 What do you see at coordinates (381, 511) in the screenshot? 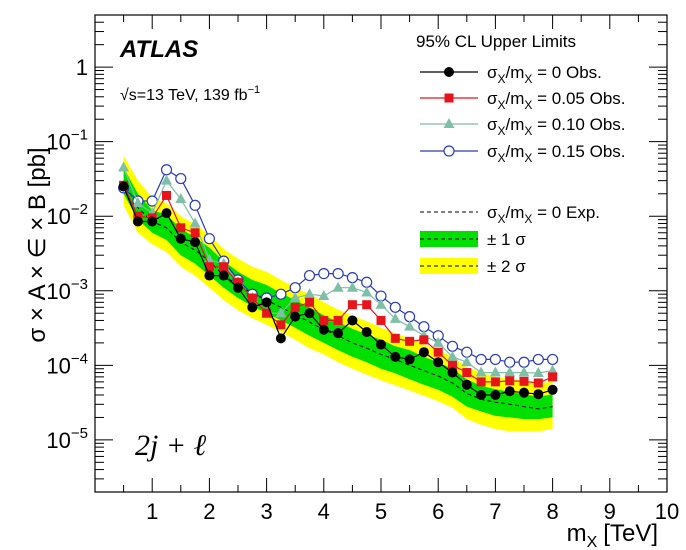
I see `x-tick-label: 5` at bounding box center [381, 511].